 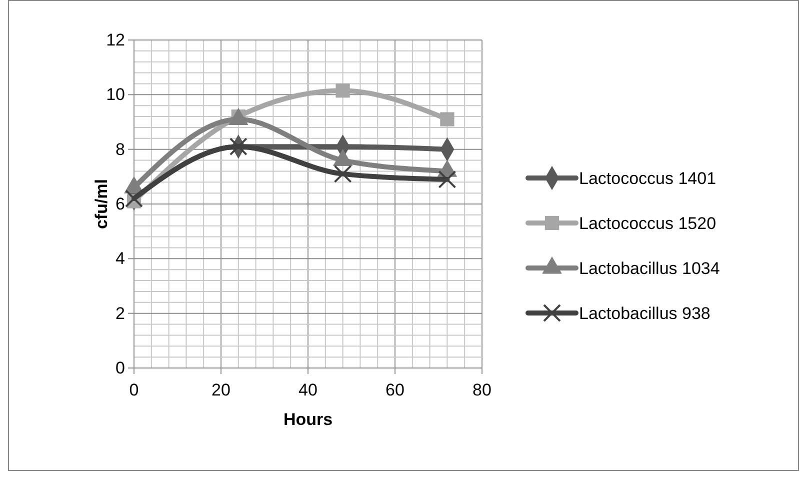 I want to click on legend-label: Lactobacillus 938, so click(x=644, y=313).